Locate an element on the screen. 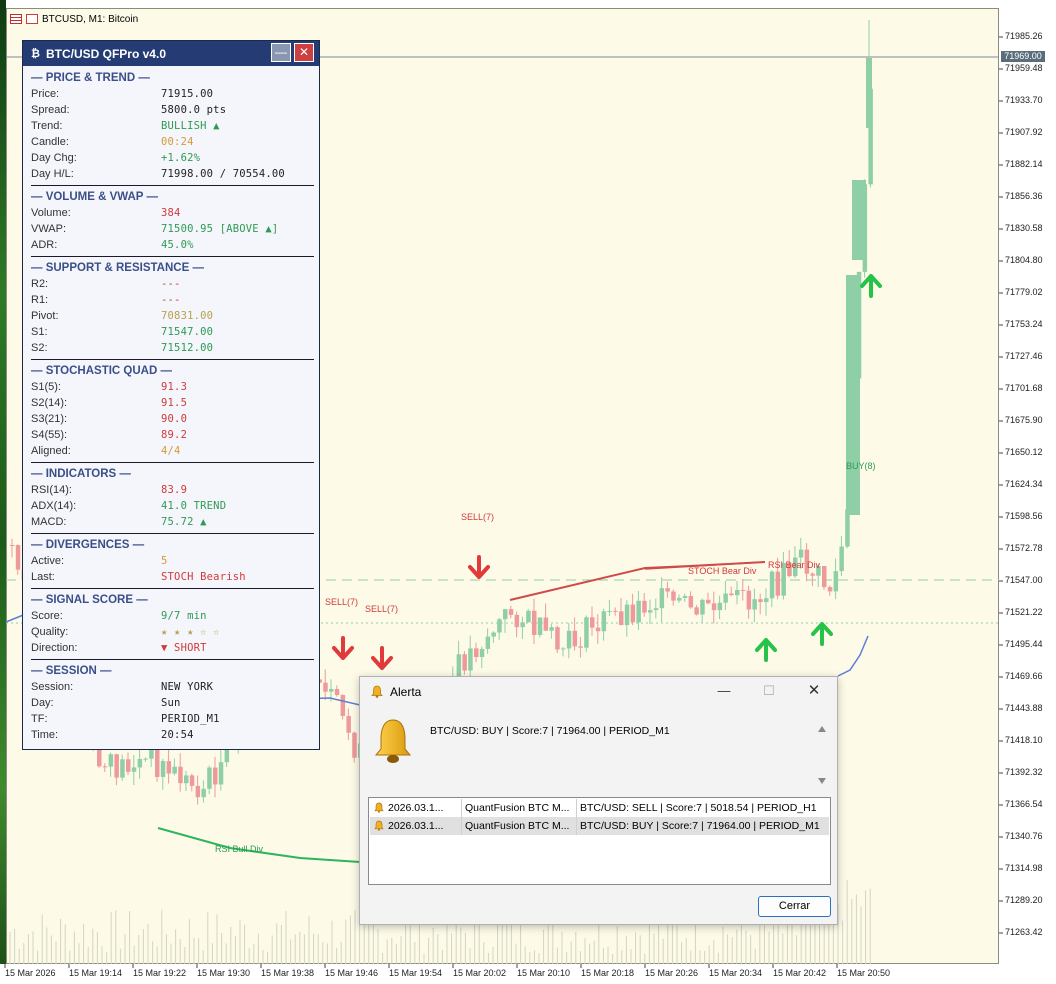 This screenshot has width=1056, height=984. row-value: 91.5 is located at coordinates (174, 403).